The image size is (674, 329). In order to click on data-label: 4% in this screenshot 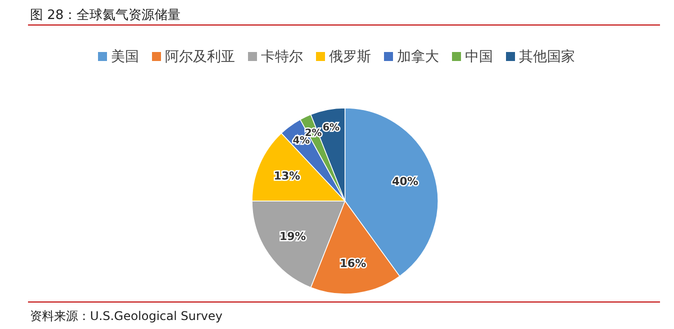, I will do `click(301, 140)`.